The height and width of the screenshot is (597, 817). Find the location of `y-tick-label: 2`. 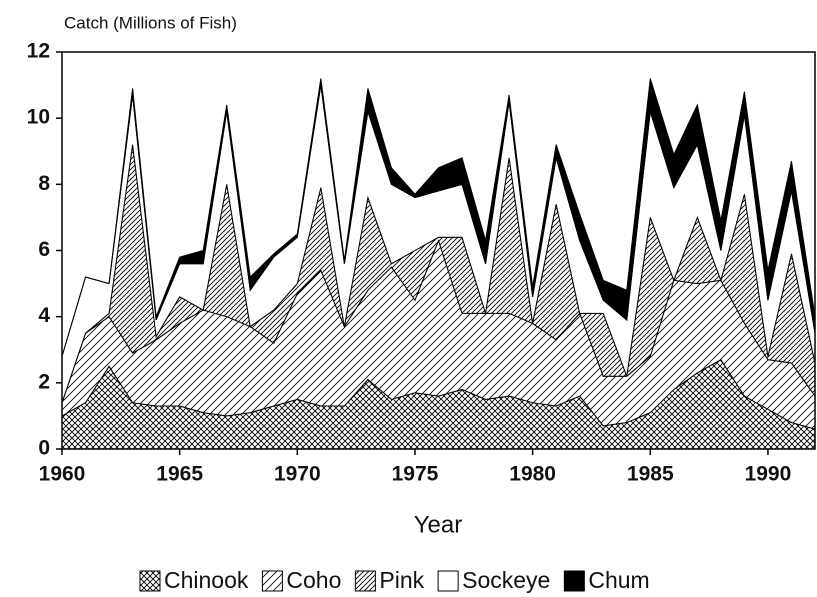

y-tick-label: 2 is located at coordinates (44, 381).